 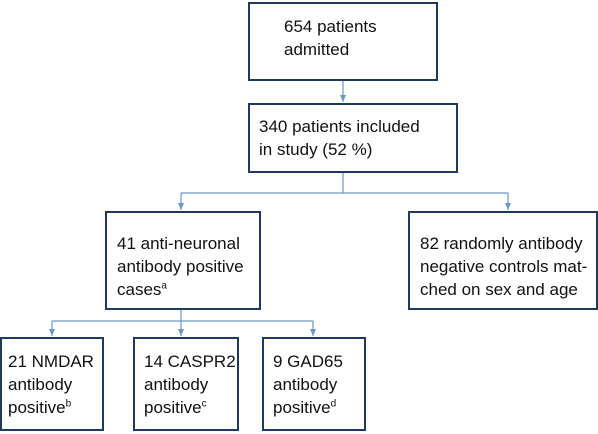 I want to click on gad65-box: 9 GAD65 antibody positived, so click(x=314, y=384).